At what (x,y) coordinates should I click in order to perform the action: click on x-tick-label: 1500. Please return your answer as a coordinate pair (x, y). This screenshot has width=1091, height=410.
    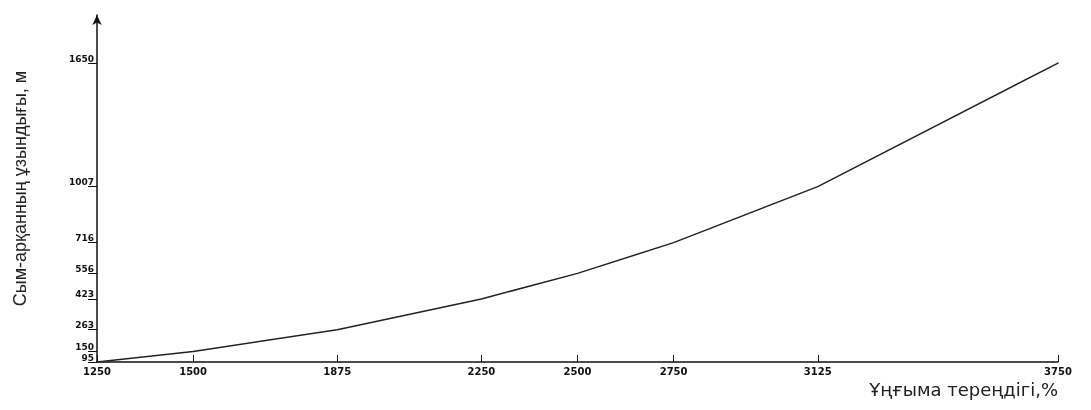
    Looking at the image, I should click on (193, 371).